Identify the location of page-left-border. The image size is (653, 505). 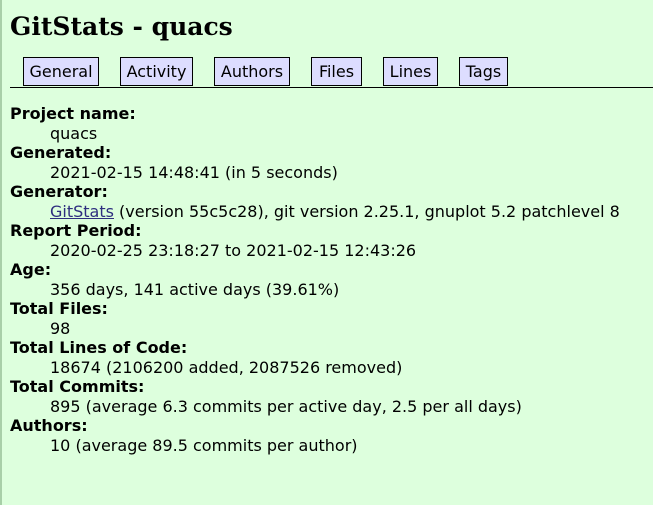
(1, 252).